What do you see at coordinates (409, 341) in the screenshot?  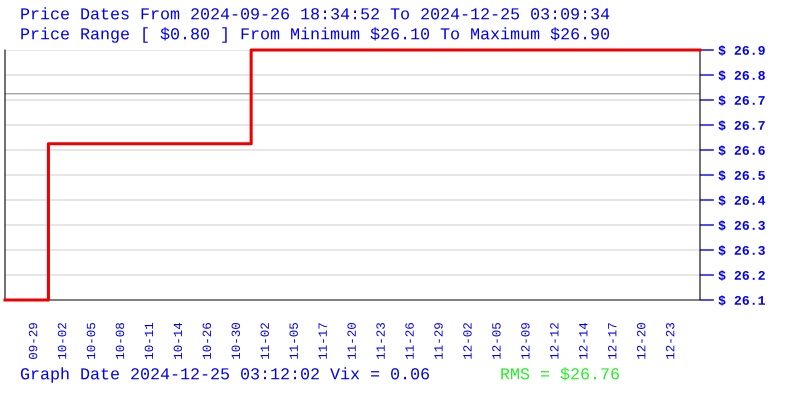 I see `x-tick-label: 11-26` at bounding box center [409, 341].